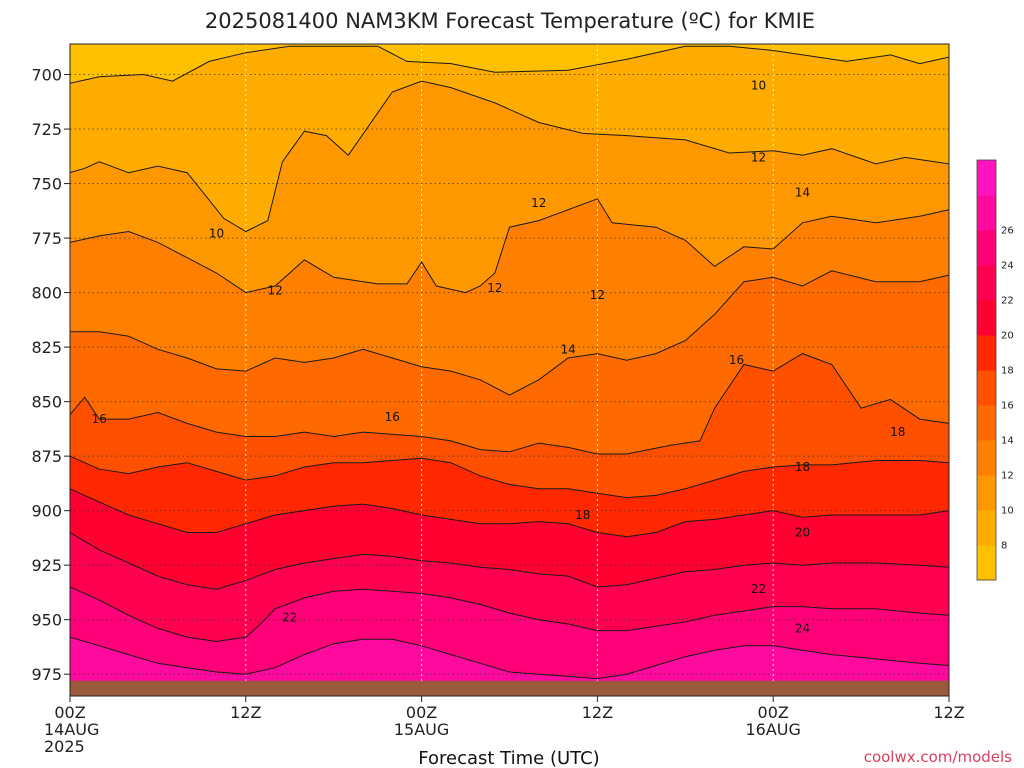 Image resolution: width=1024 pixels, height=768 pixels. Describe the element at coordinates (948, 712) in the screenshot. I see `x-tick-label-60-0: 12Z` at that location.